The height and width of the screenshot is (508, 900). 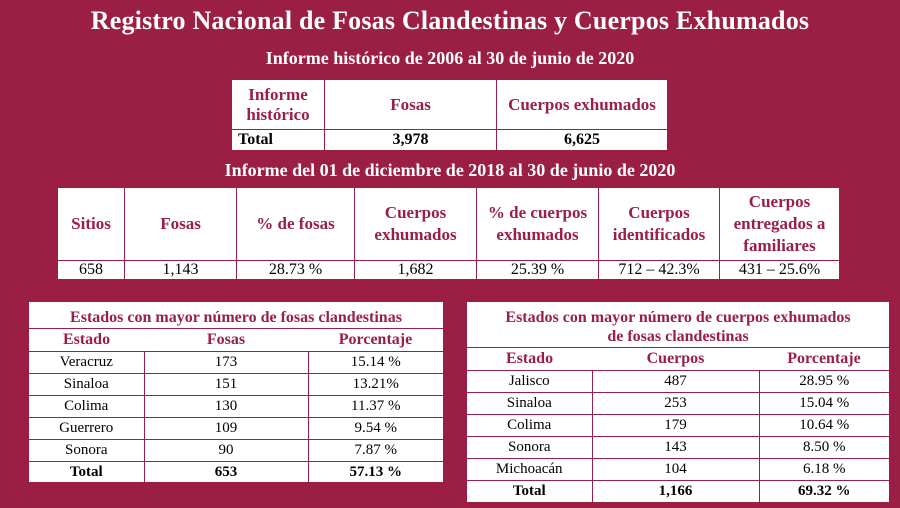 I want to click on value-cuerpos-exhumados: 1,682, so click(x=415, y=270).